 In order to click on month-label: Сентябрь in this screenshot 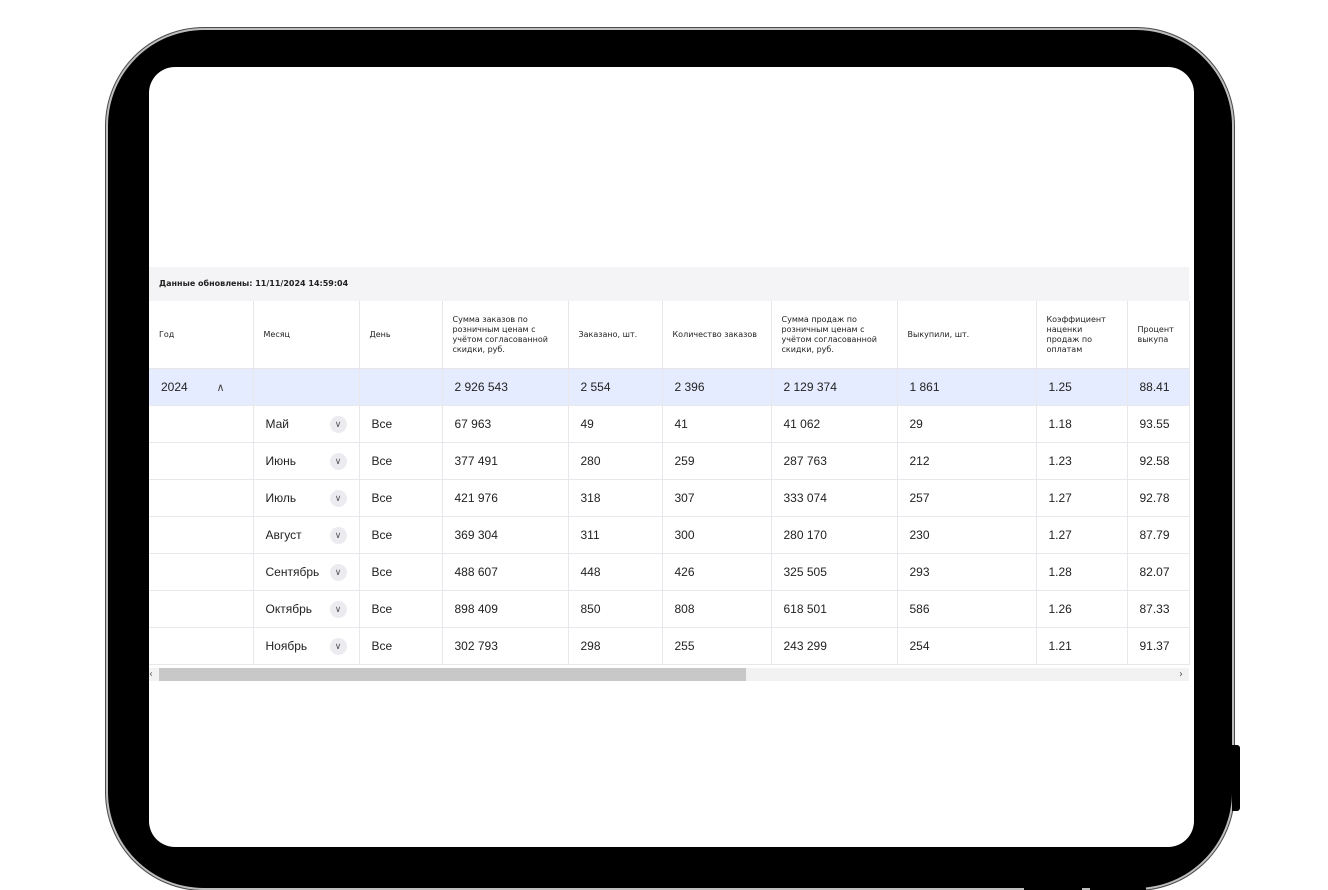, I will do `click(292, 572)`.